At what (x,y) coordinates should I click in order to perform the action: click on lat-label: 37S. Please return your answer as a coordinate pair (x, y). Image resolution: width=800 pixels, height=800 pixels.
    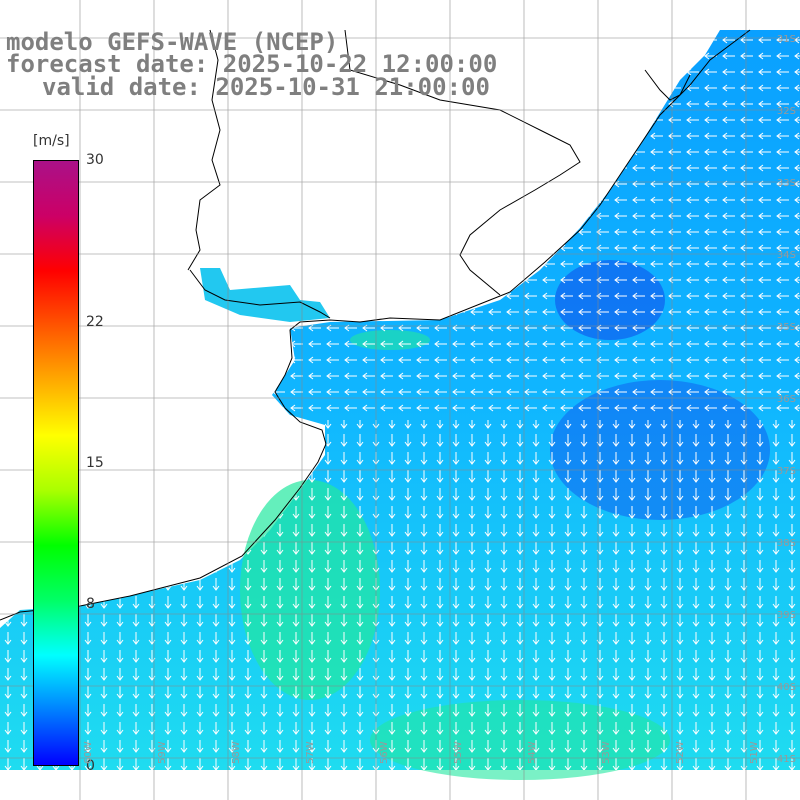
    Looking at the image, I should click on (786, 471).